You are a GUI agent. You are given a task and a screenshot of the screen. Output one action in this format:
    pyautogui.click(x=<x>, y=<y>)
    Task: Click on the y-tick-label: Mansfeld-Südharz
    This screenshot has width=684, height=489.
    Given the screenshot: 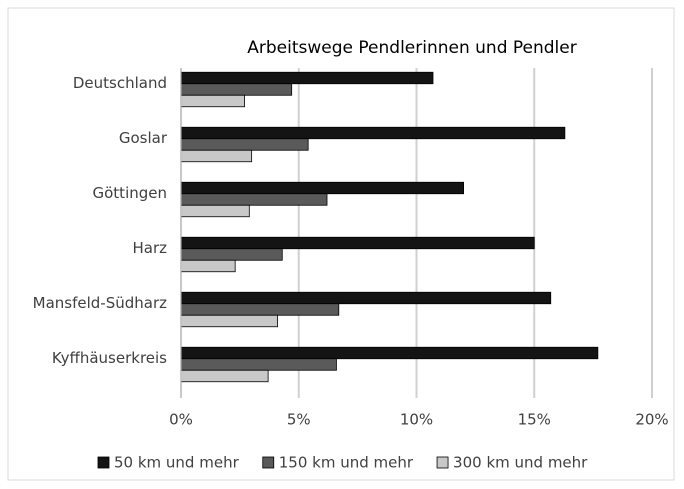 What is the action you would take?
    pyautogui.click(x=100, y=303)
    